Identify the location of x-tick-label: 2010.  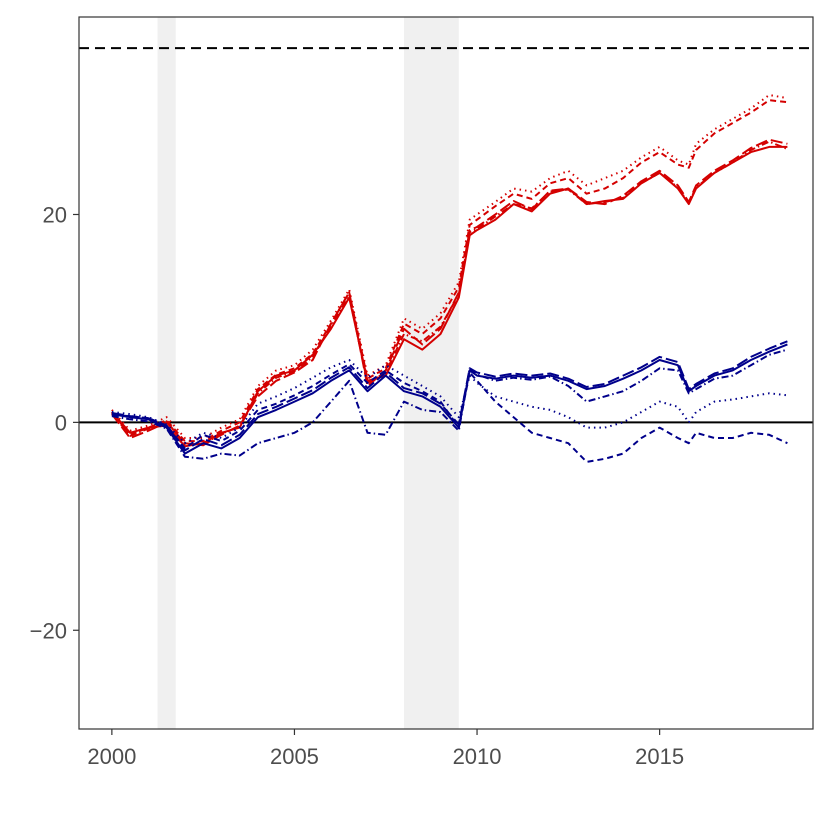
(477, 756).